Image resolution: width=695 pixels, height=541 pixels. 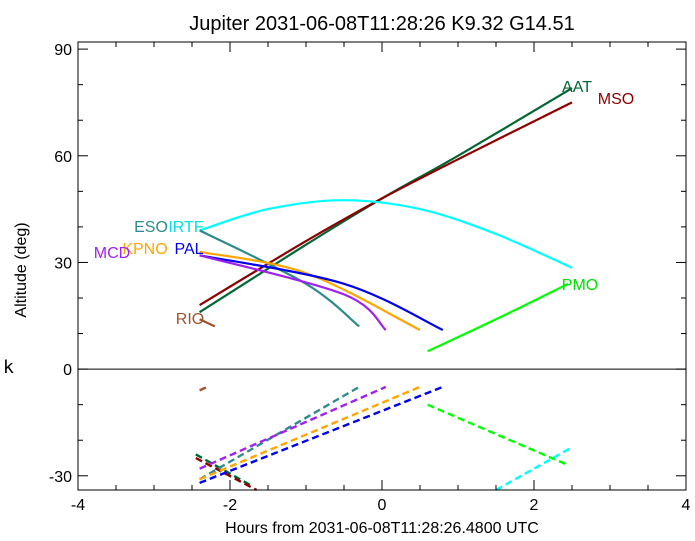 I want to click on x-axis-label: Hours from 2031-06-08T11:28:26.4800 UTC, so click(x=382, y=528).